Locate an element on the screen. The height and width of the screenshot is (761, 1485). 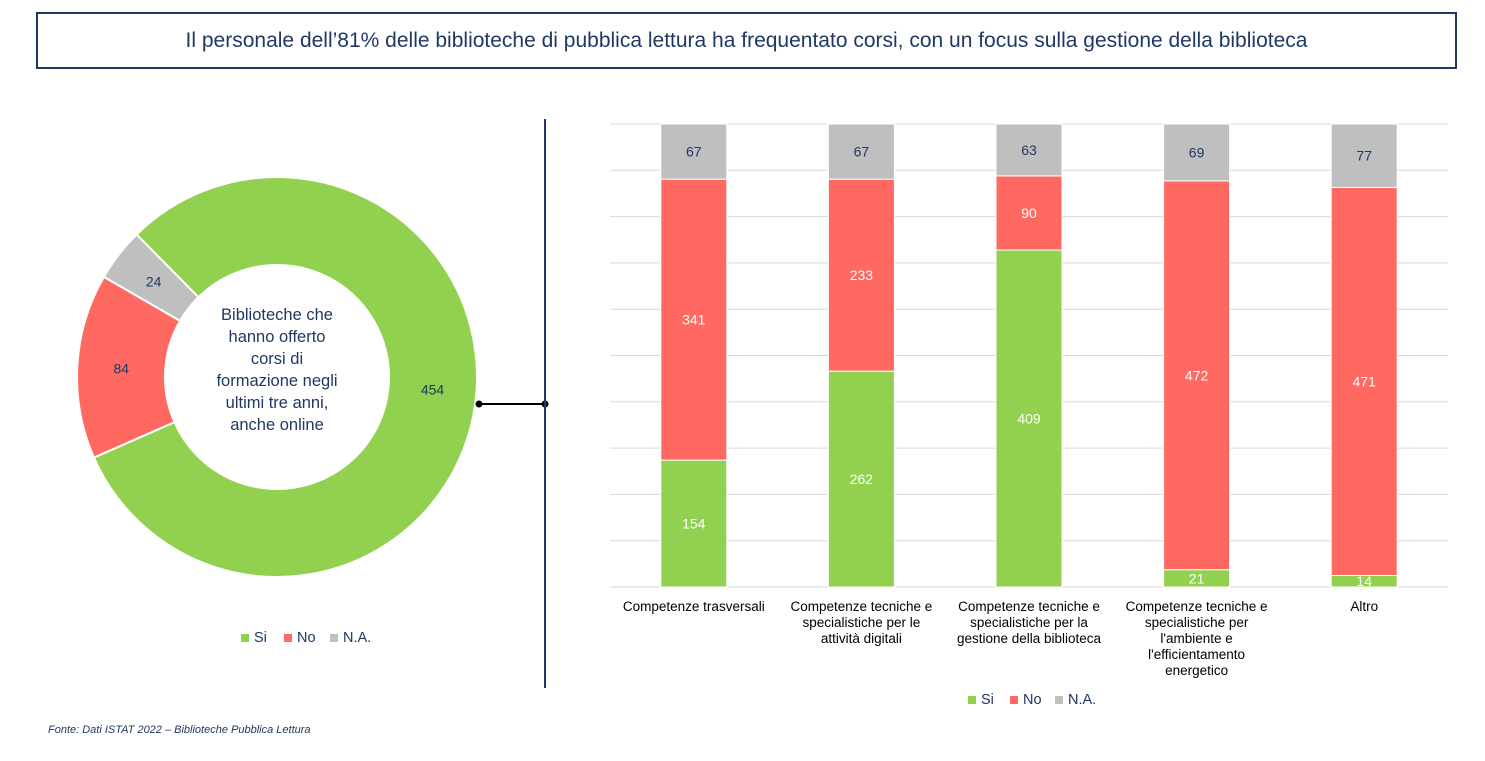
donut-slice-si is located at coordinates (285, 377).